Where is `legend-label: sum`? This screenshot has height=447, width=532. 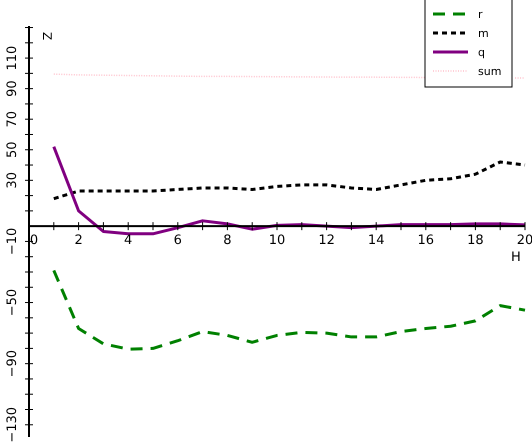 legend-label: sum is located at coordinates (490, 71).